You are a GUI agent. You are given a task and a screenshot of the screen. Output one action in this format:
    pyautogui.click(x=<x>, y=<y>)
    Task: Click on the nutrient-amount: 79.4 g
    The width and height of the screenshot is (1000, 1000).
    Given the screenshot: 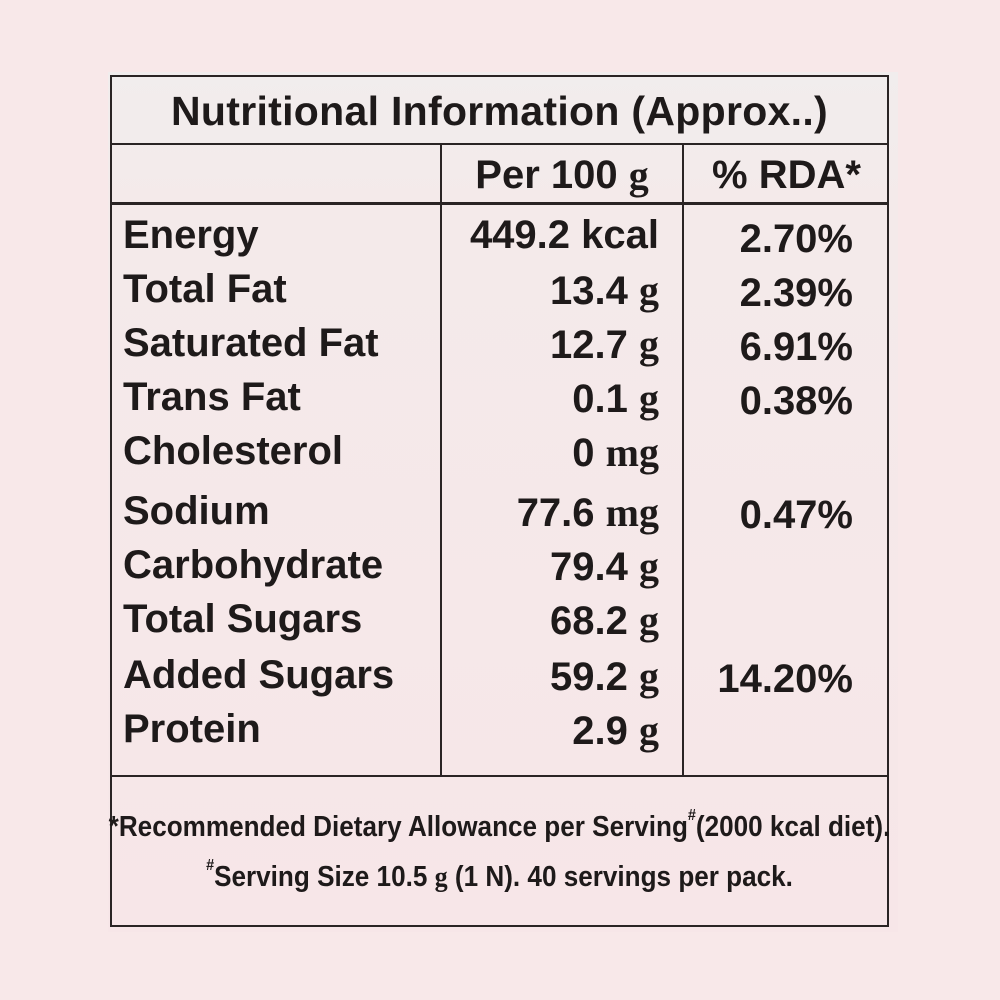 What is the action you would take?
    pyautogui.click(x=604, y=566)
    